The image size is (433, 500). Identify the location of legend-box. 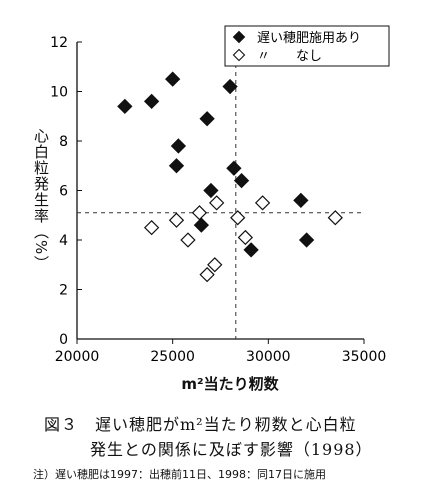
(307, 46).